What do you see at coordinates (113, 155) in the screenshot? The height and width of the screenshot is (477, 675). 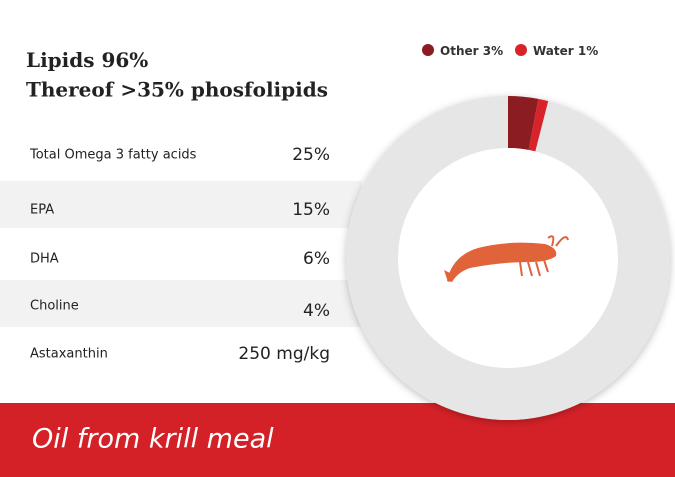 I see `row-label: Total Omega 3 fatty acids` at bounding box center [113, 155].